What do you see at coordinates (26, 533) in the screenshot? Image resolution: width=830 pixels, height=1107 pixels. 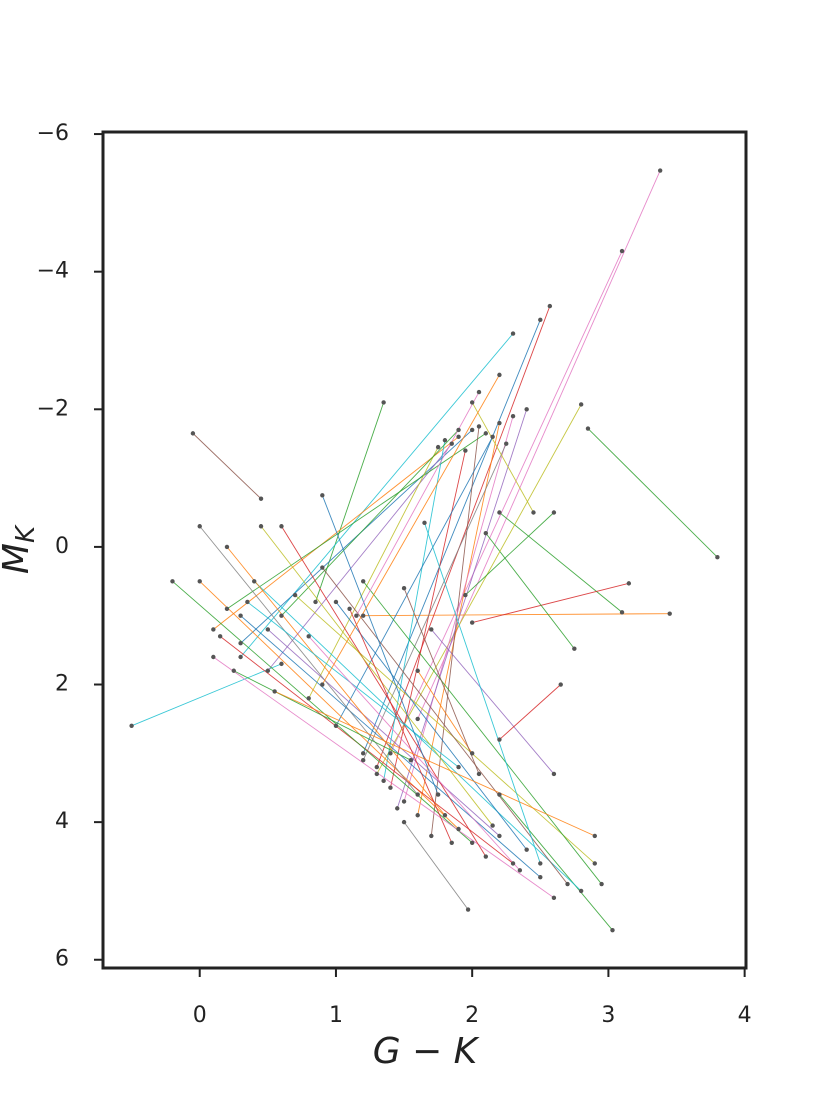 I see `y-label-sub: K` at bounding box center [26, 533].